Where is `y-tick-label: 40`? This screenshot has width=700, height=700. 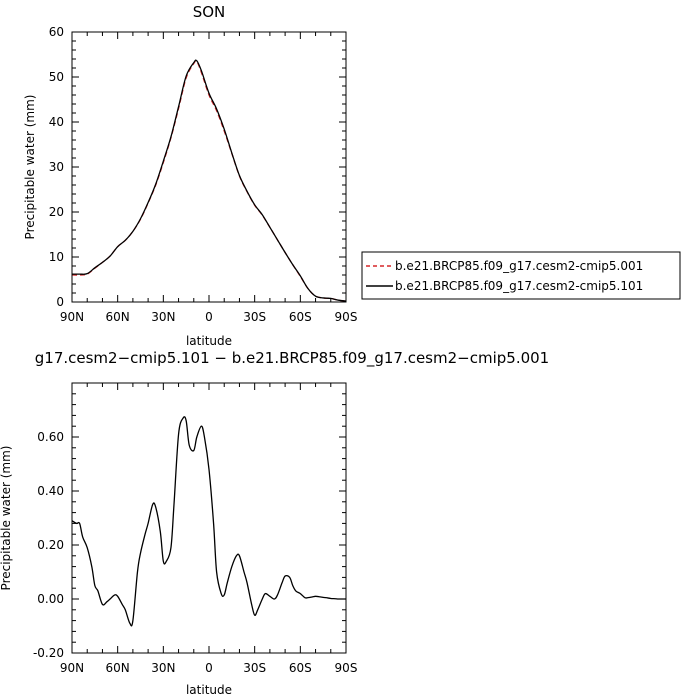 y-tick-label: 40 is located at coordinates (56, 122).